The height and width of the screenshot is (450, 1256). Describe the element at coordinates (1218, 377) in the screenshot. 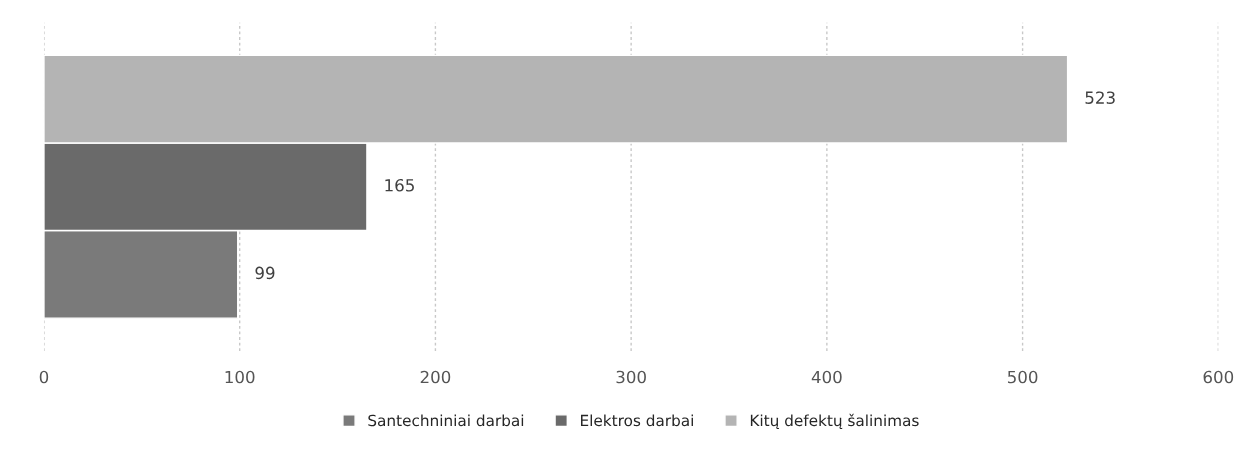

I see `x-tick-label: 600` at that location.